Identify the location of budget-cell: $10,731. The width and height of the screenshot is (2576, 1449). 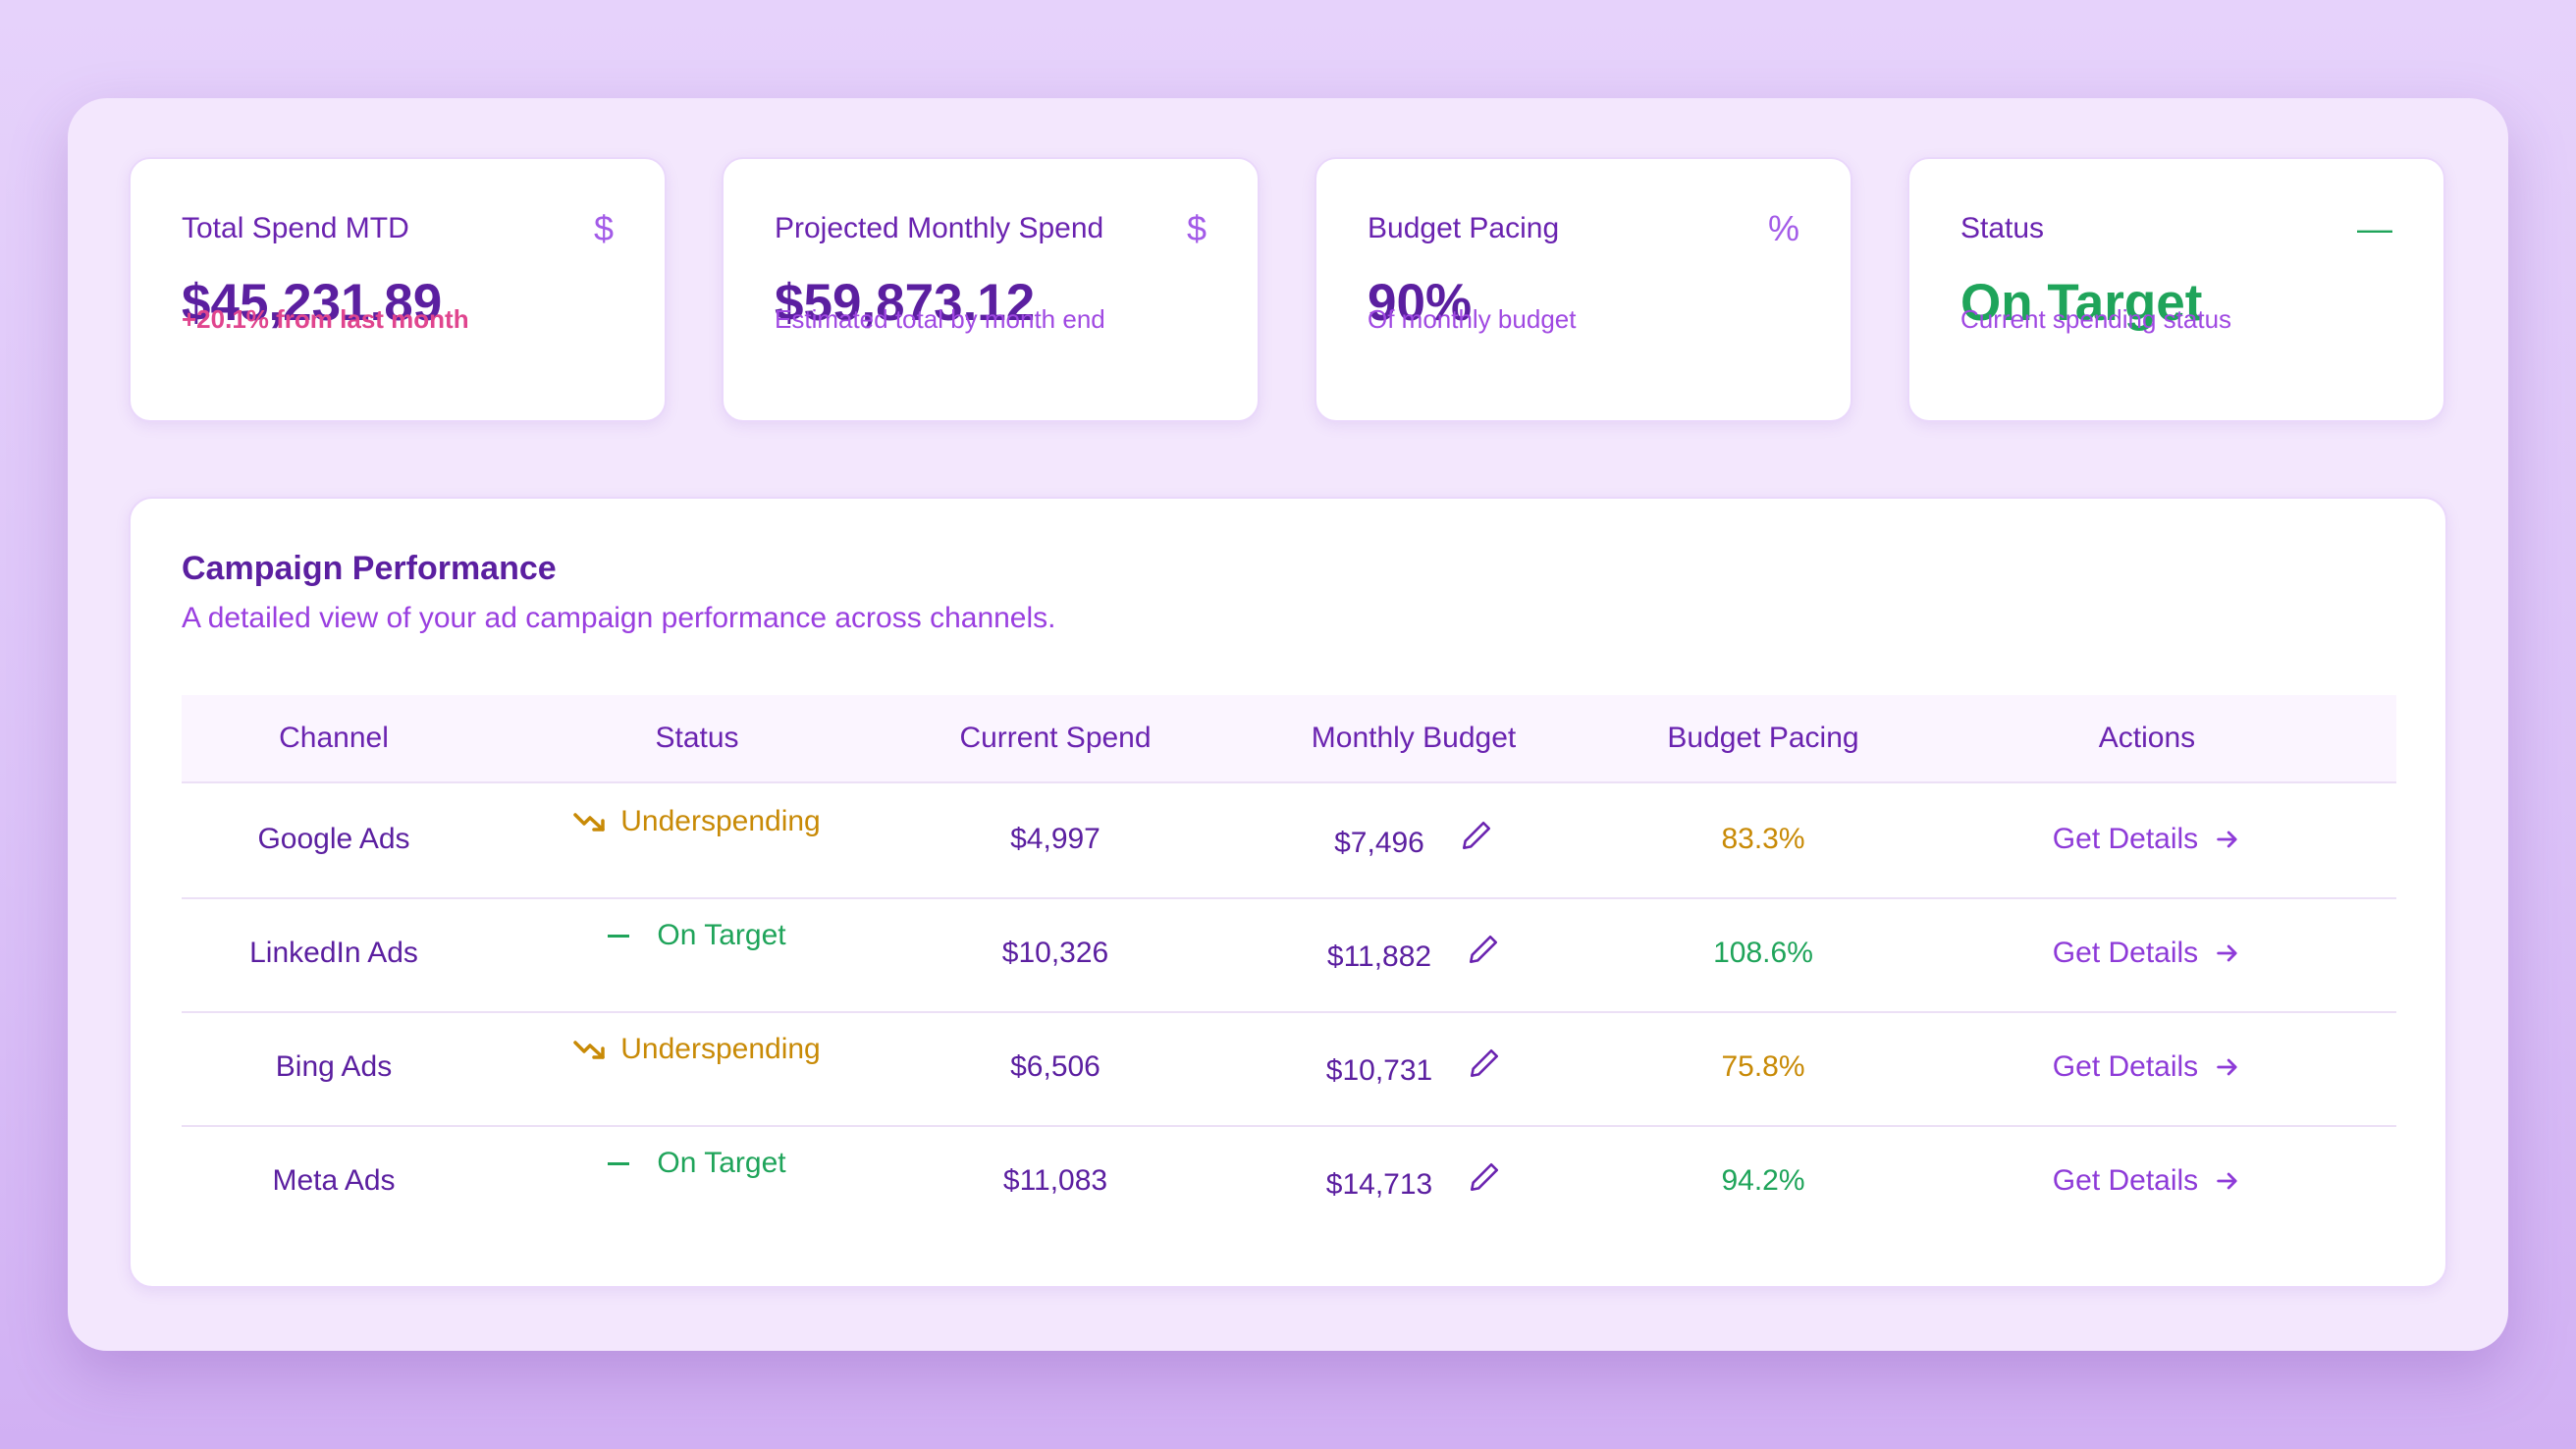
(1413, 1068).